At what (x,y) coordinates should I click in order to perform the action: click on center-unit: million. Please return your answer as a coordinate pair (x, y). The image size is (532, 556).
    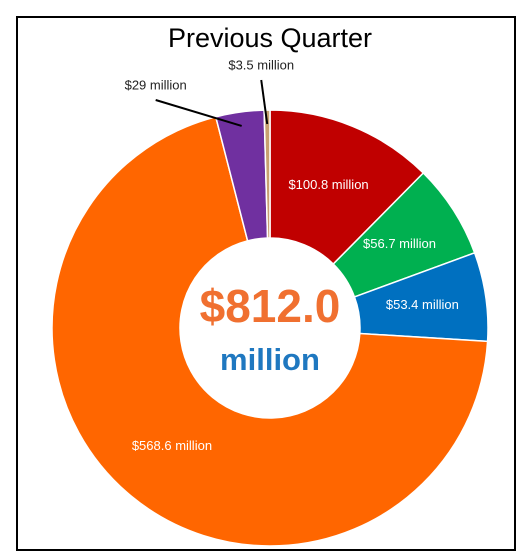
    Looking at the image, I should click on (270, 359).